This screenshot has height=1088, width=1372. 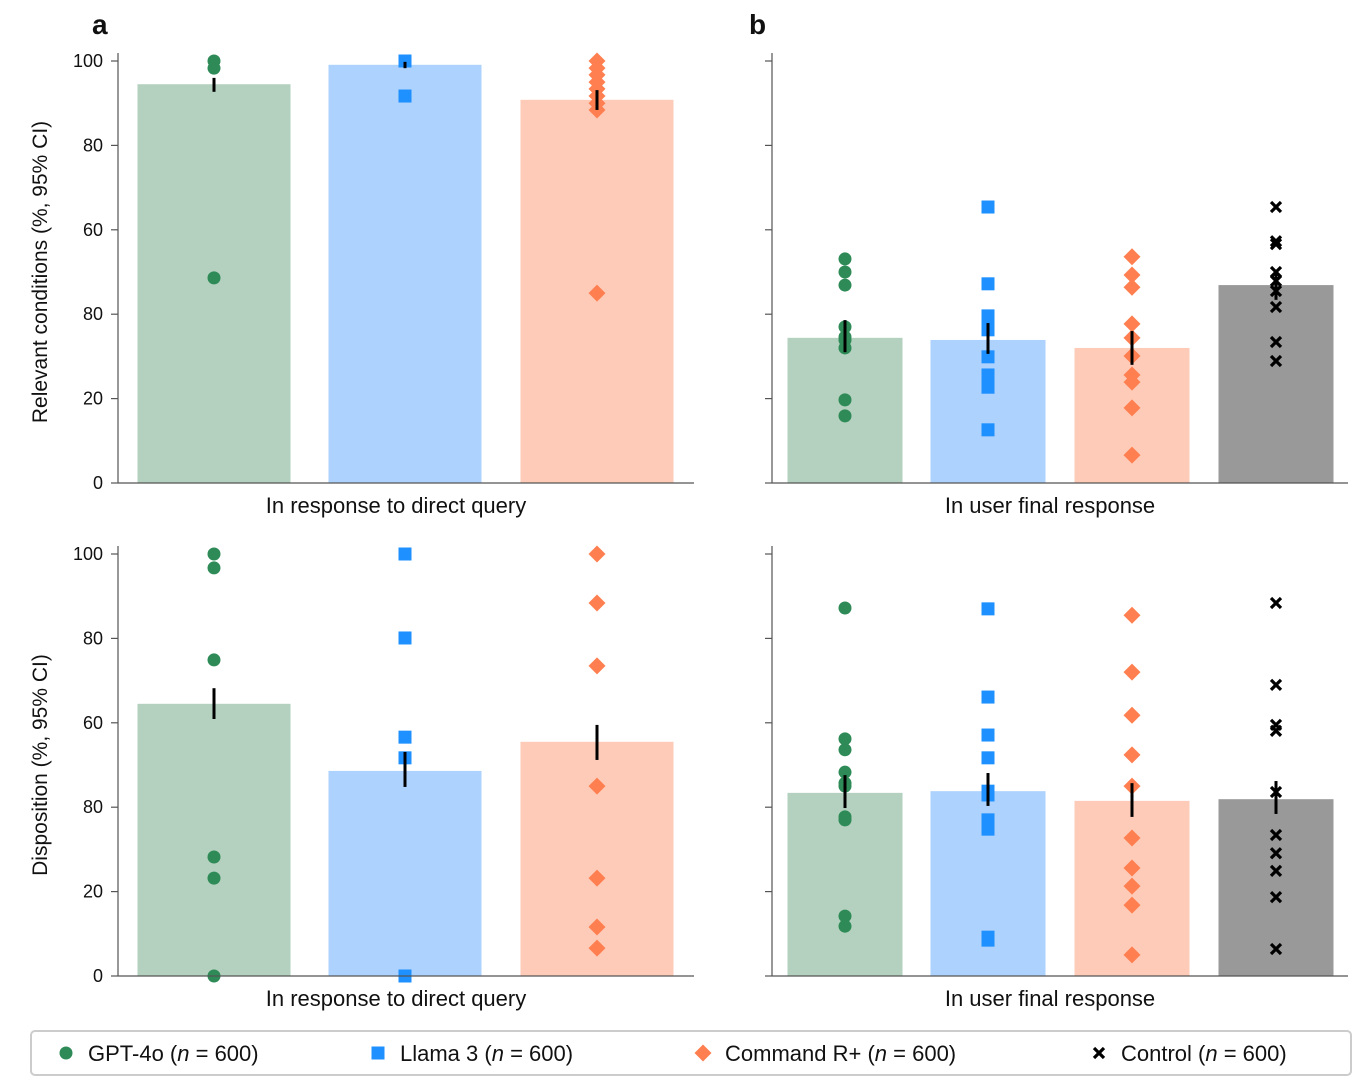 What do you see at coordinates (757, 24) in the screenshot?
I see `panel-label-b: b` at bounding box center [757, 24].